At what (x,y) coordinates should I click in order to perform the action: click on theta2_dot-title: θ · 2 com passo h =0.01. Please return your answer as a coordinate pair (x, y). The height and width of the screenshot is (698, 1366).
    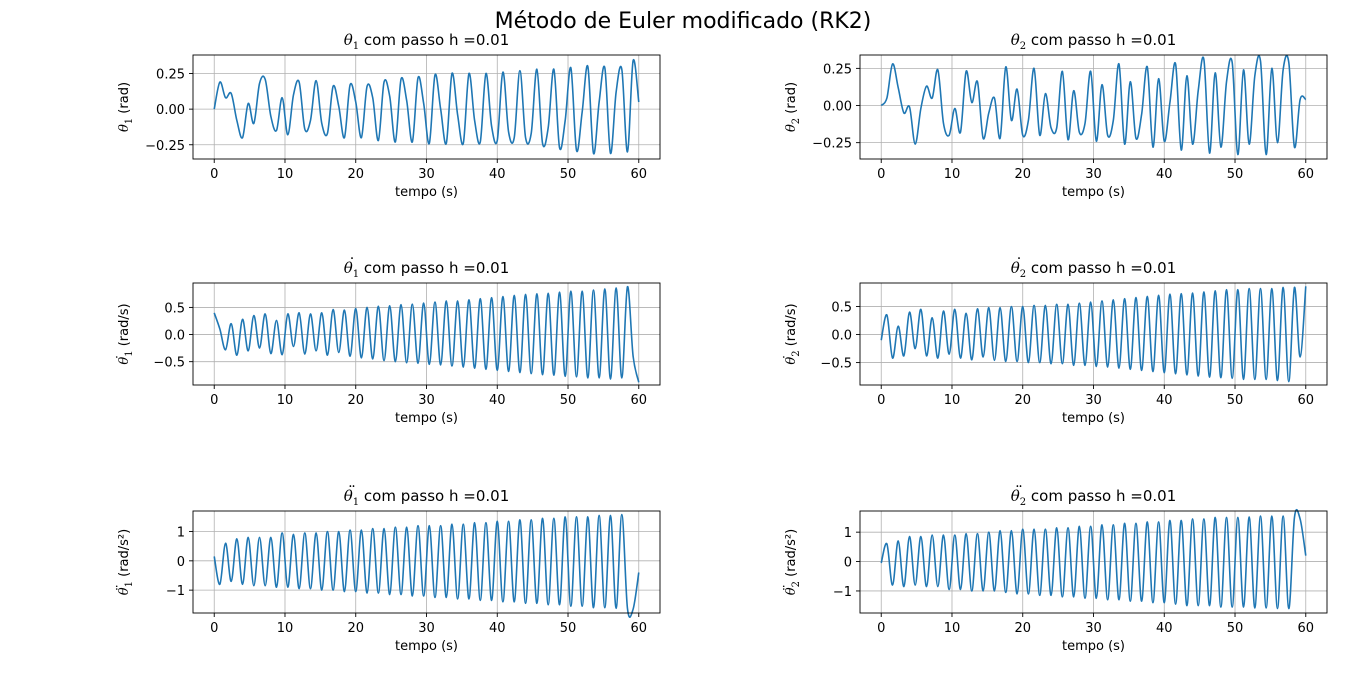
    Looking at the image, I should click on (1093, 265).